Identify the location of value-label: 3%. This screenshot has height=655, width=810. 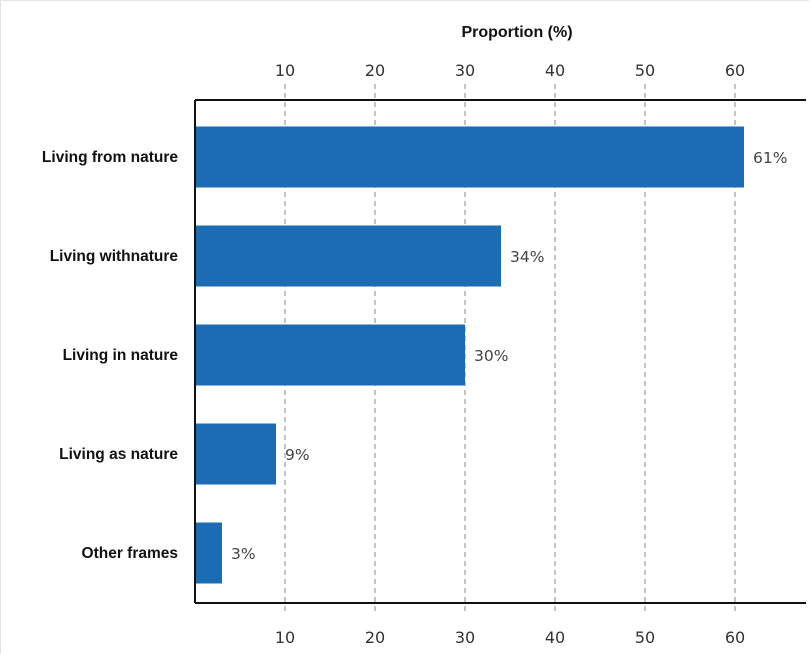
(243, 554).